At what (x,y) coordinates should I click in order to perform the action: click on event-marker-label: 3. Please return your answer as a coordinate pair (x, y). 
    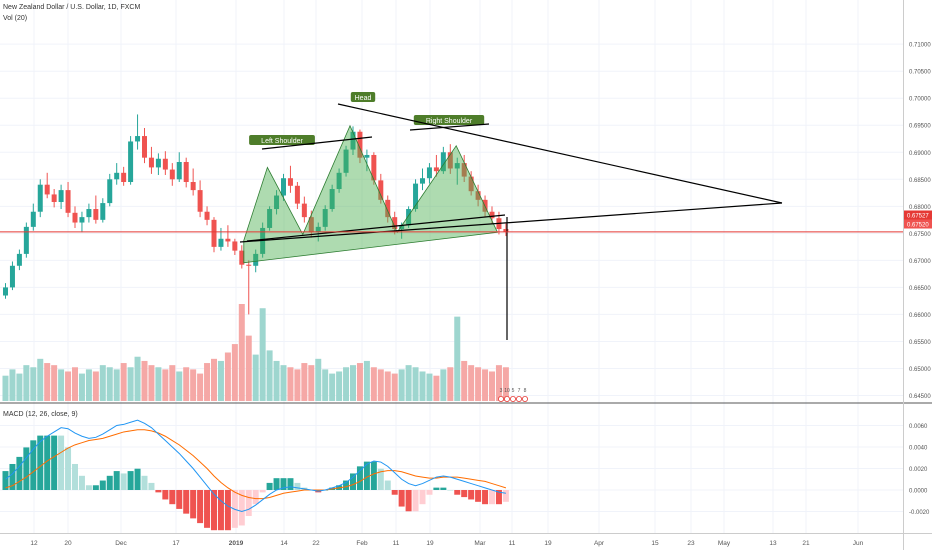
    Looking at the image, I should click on (501, 391).